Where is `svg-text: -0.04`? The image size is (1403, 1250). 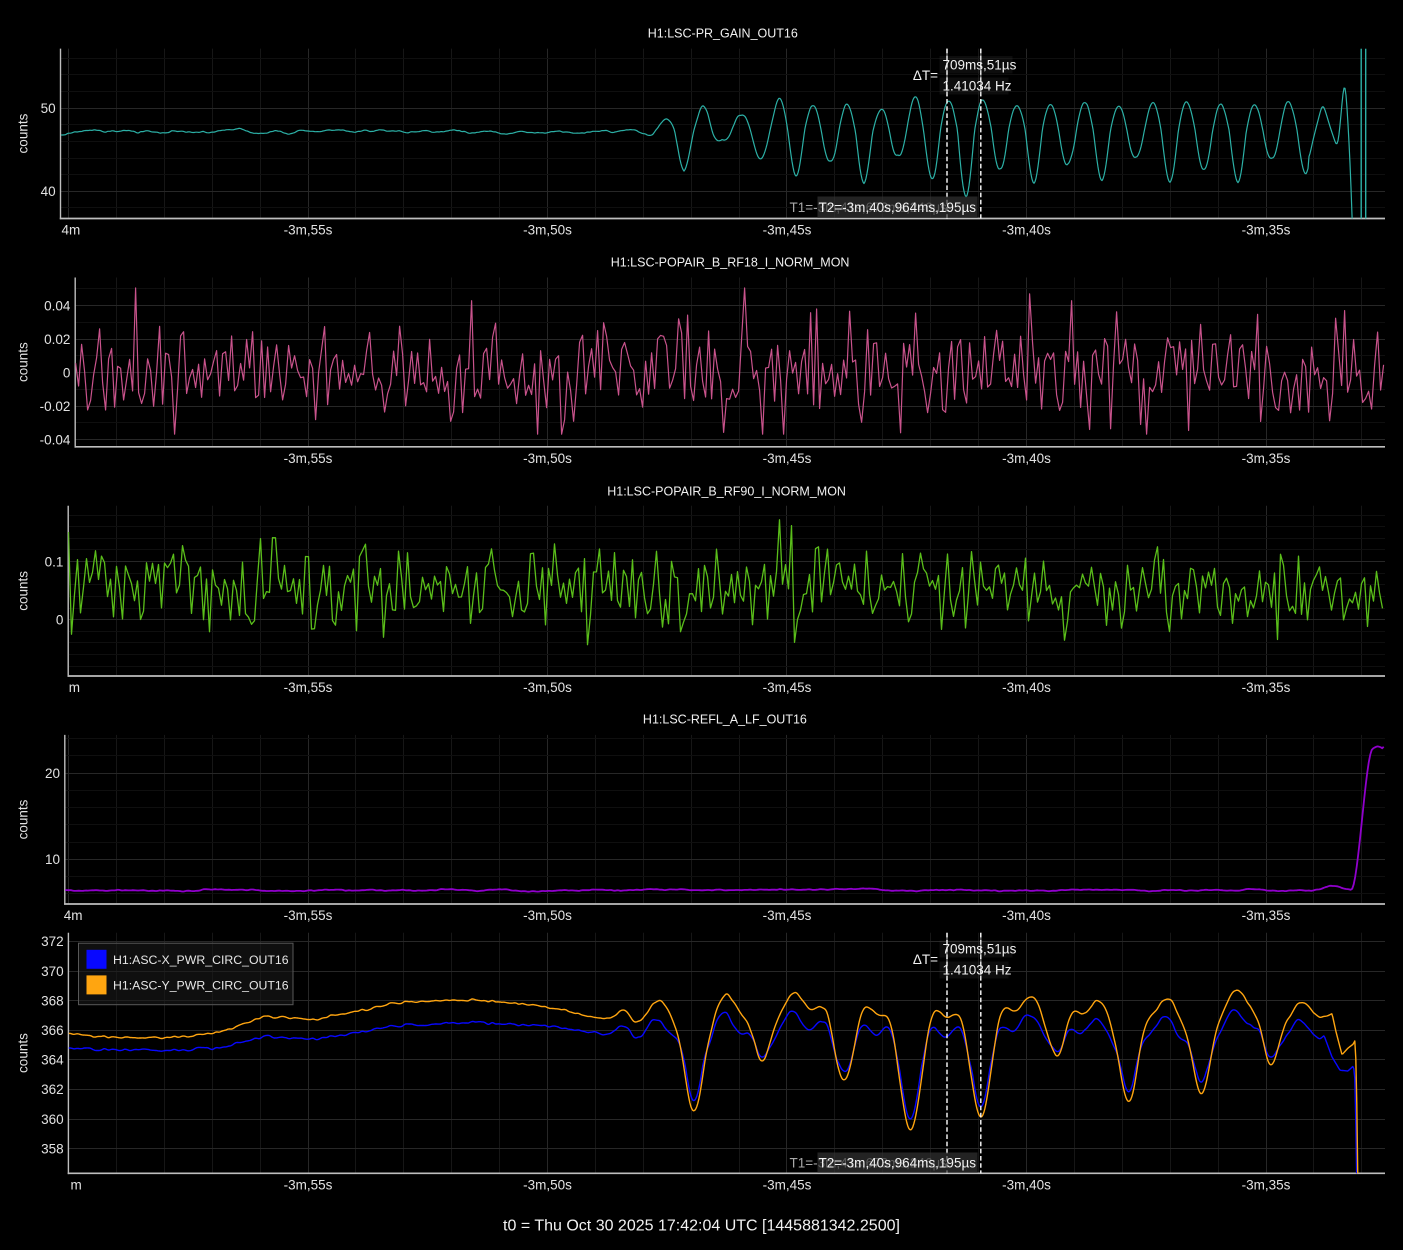 svg-text: -0.04 is located at coordinates (55, 439).